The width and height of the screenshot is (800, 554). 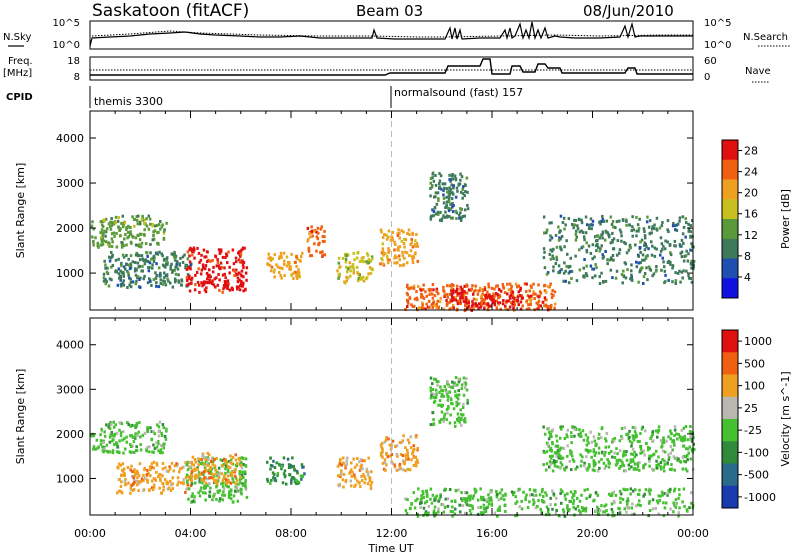 I want to click on freq-unit: [MHz], so click(x=17, y=73).